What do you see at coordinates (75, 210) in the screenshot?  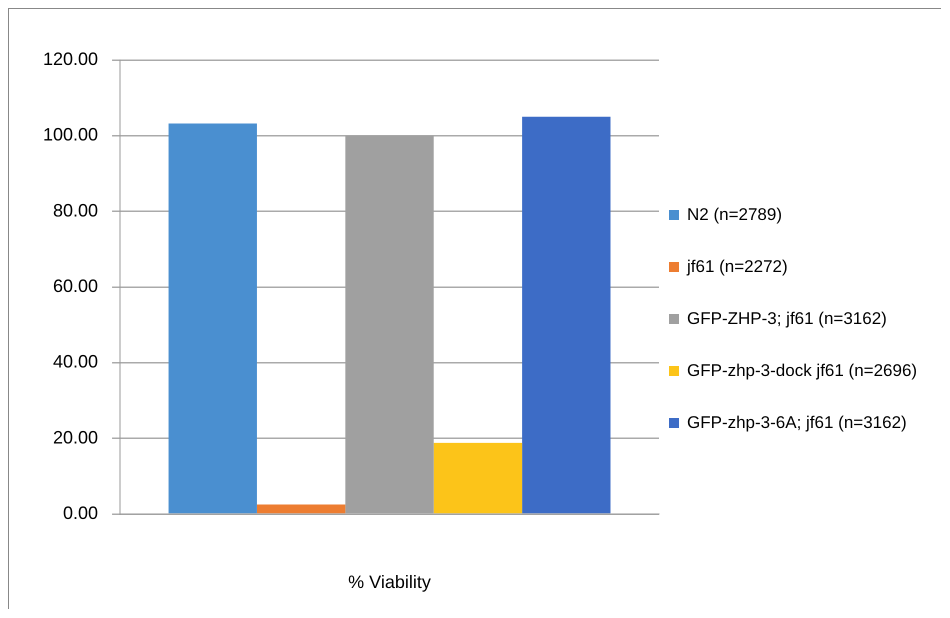 I see `y-tick-label: 80.00` at bounding box center [75, 210].